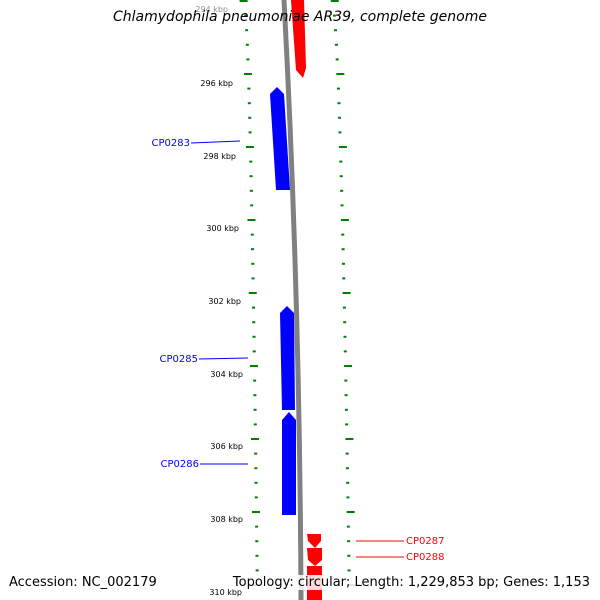 This screenshot has width=600, height=600. Describe the element at coordinates (287, 358) in the screenshot. I see `gene-arrow-cp0285` at that location.